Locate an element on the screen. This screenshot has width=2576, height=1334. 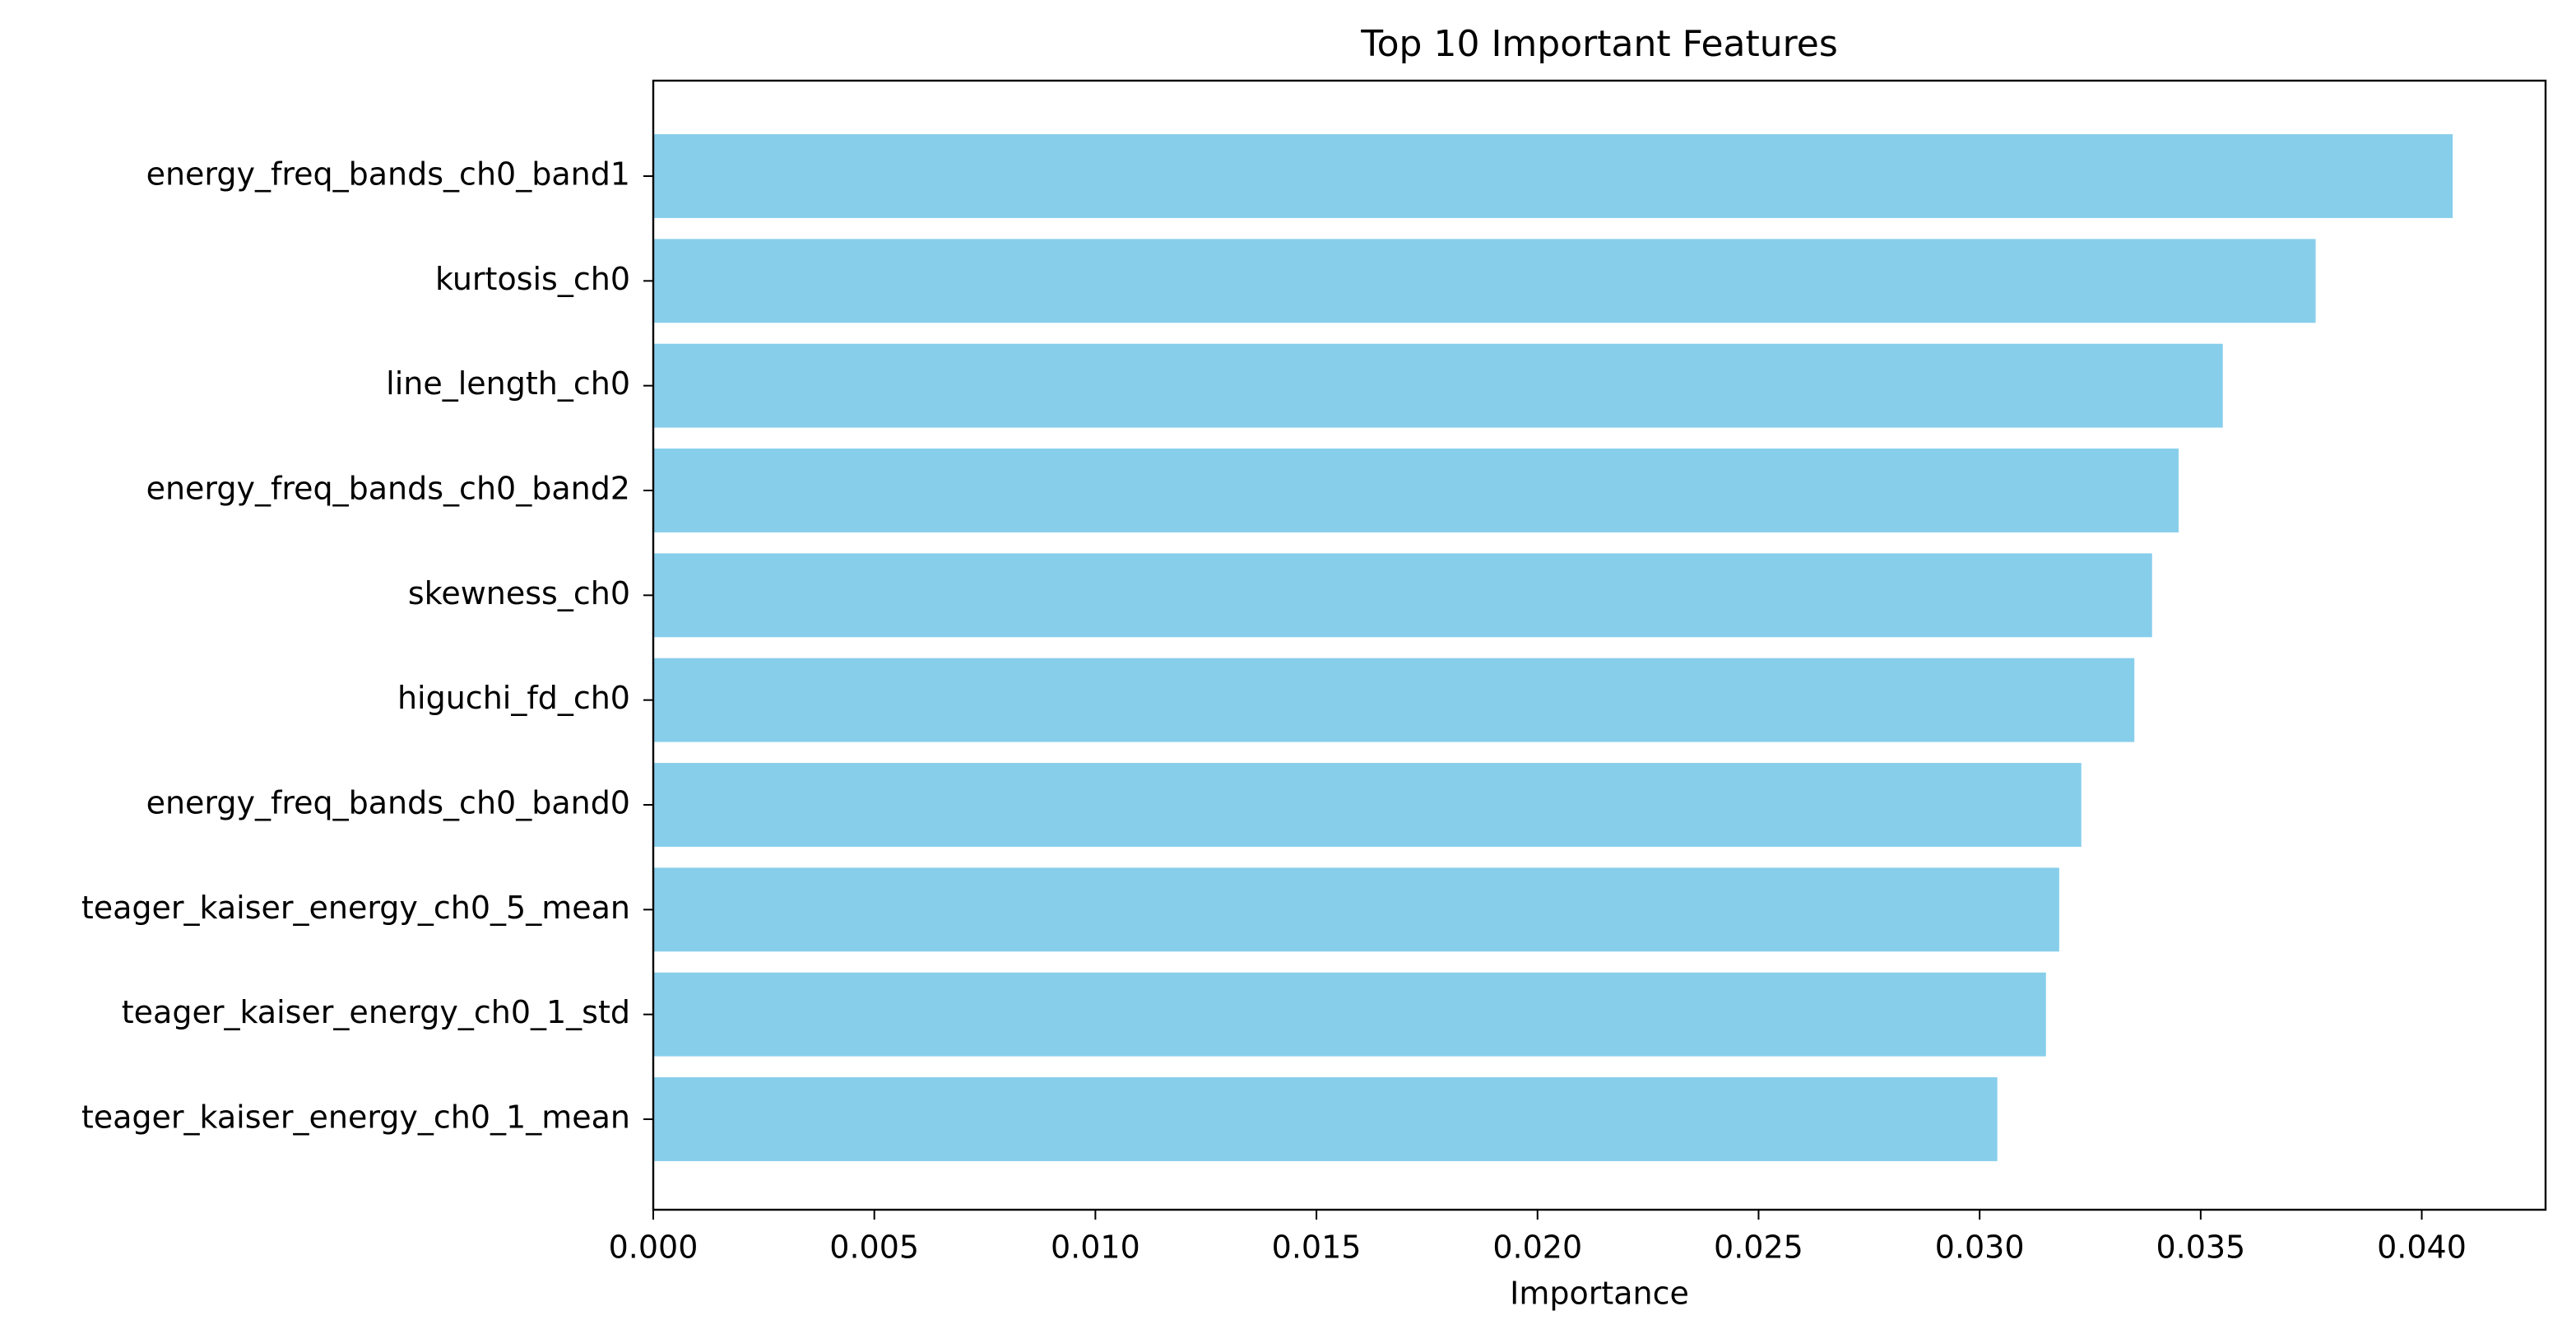
x-tick-label: 0.005 is located at coordinates (874, 1247).